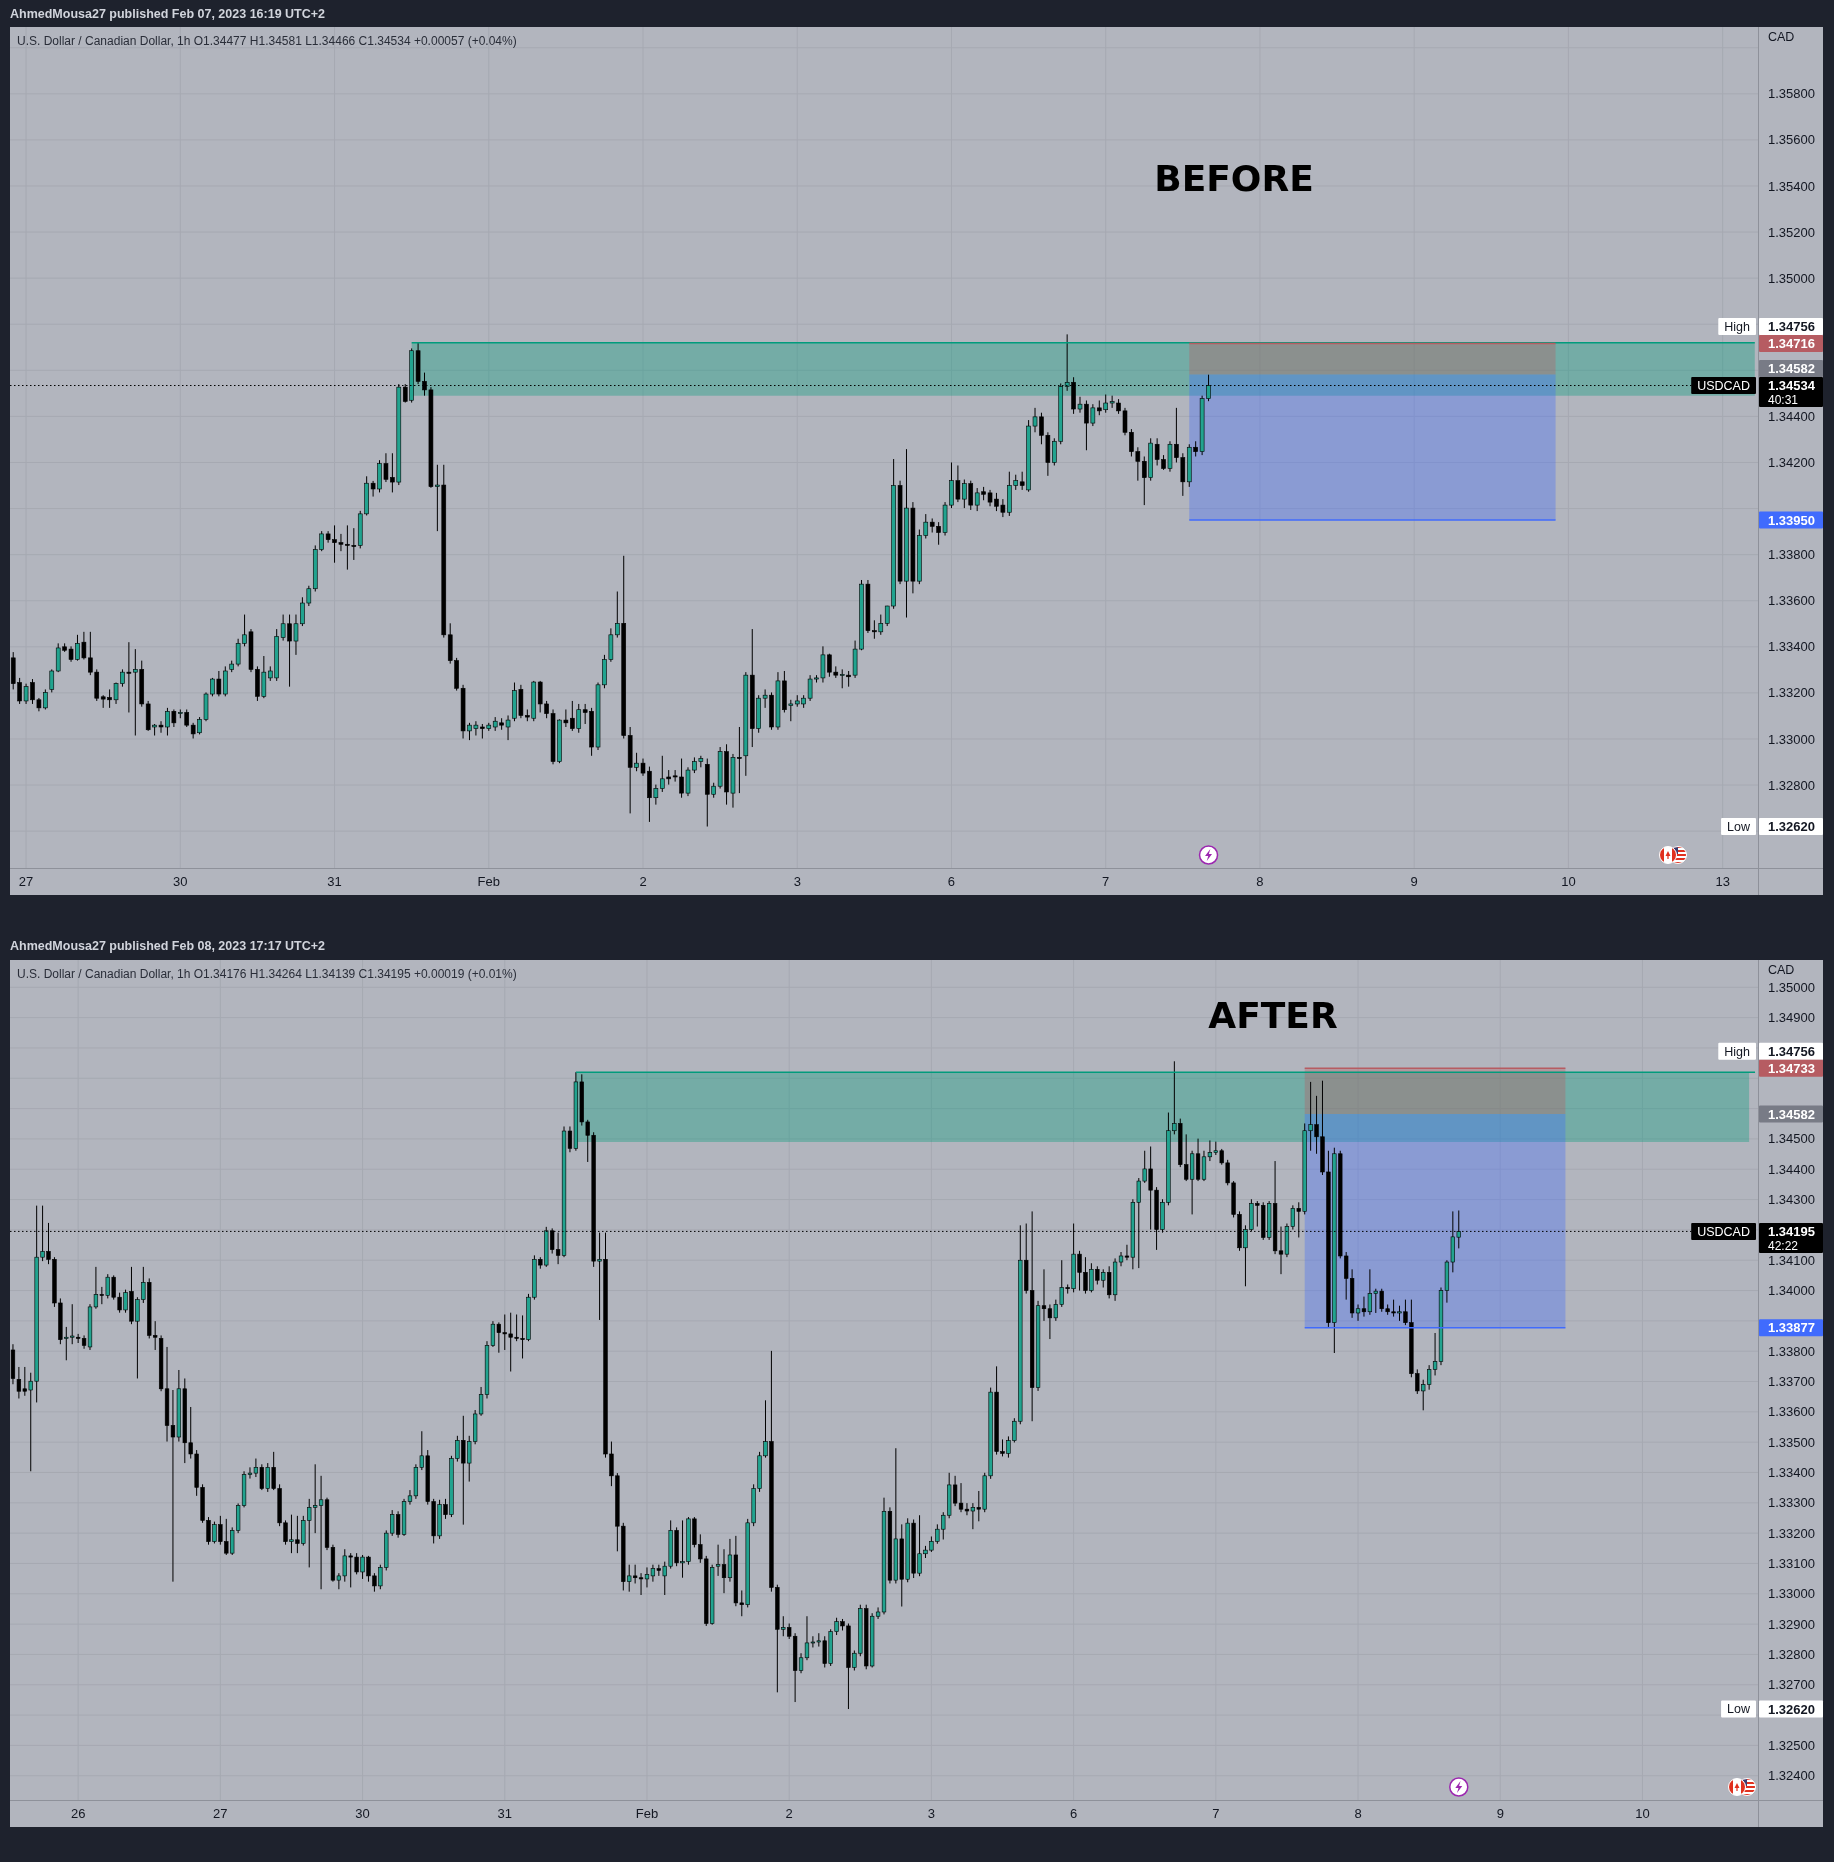 This screenshot has width=1834, height=1862. Describe the element at coordinates (1791, 1624) in the screenshot. I see `y-tick-label: 1.32900` at that location.